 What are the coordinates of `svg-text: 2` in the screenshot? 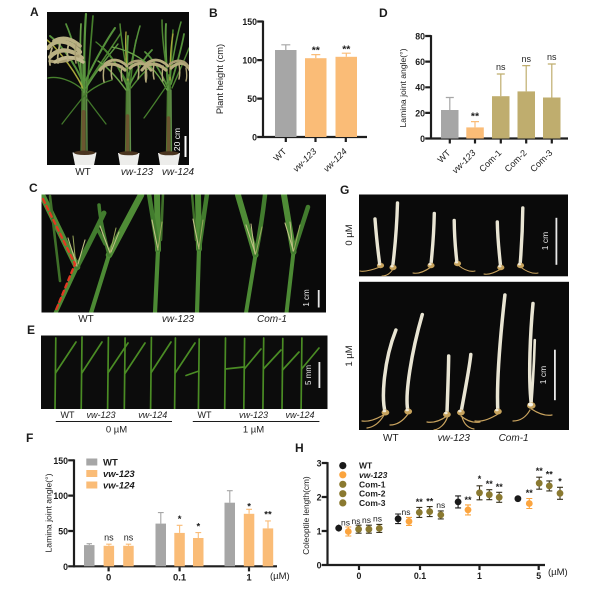 It's located at (319, 498).